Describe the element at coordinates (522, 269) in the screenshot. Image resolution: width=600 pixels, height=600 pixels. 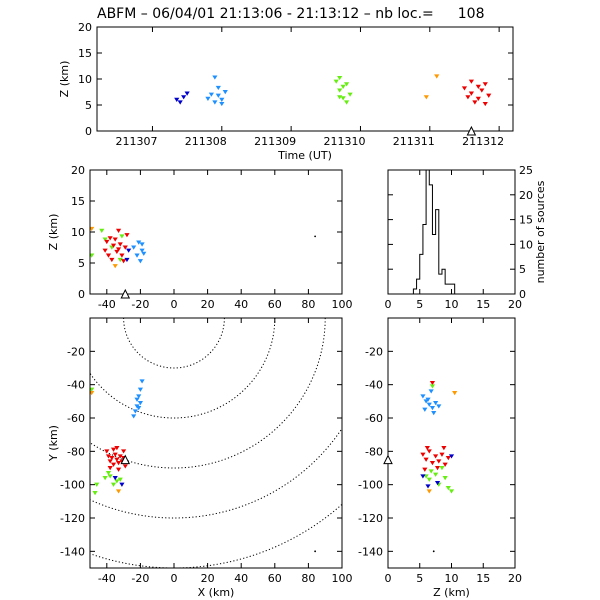
I see `y-tick-label: 5` at that location.